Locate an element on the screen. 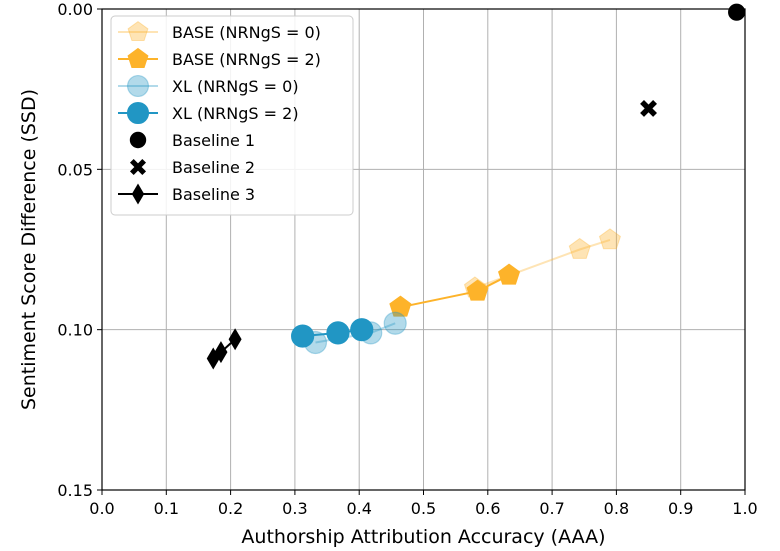  legend-item: BASE (NRNgS = 0) is located at coordinates (219, 31).